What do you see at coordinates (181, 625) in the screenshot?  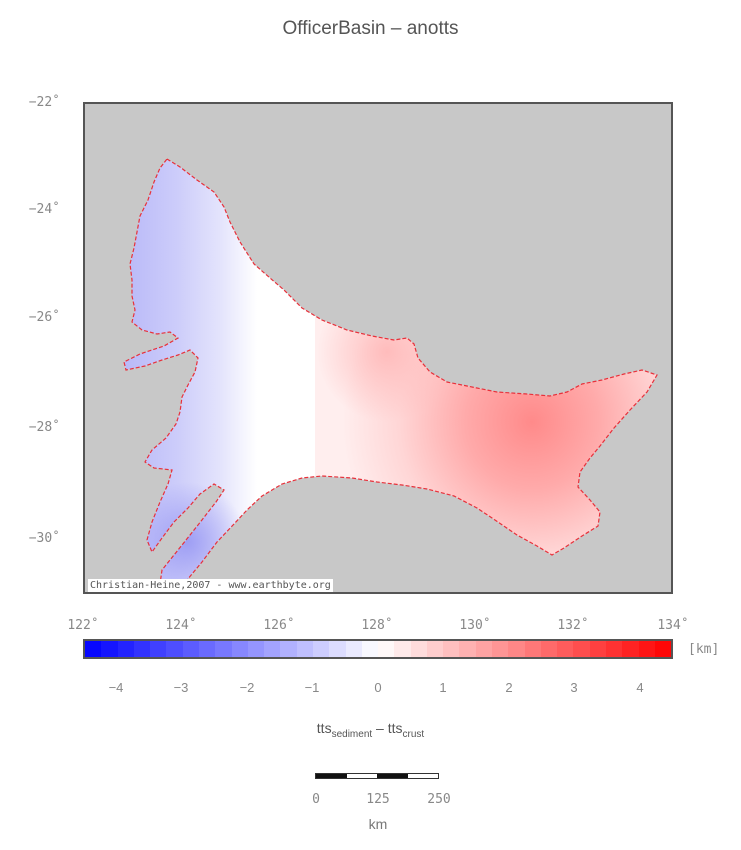 I see `lon-label: 124˚` at bounding box center [181, 625].